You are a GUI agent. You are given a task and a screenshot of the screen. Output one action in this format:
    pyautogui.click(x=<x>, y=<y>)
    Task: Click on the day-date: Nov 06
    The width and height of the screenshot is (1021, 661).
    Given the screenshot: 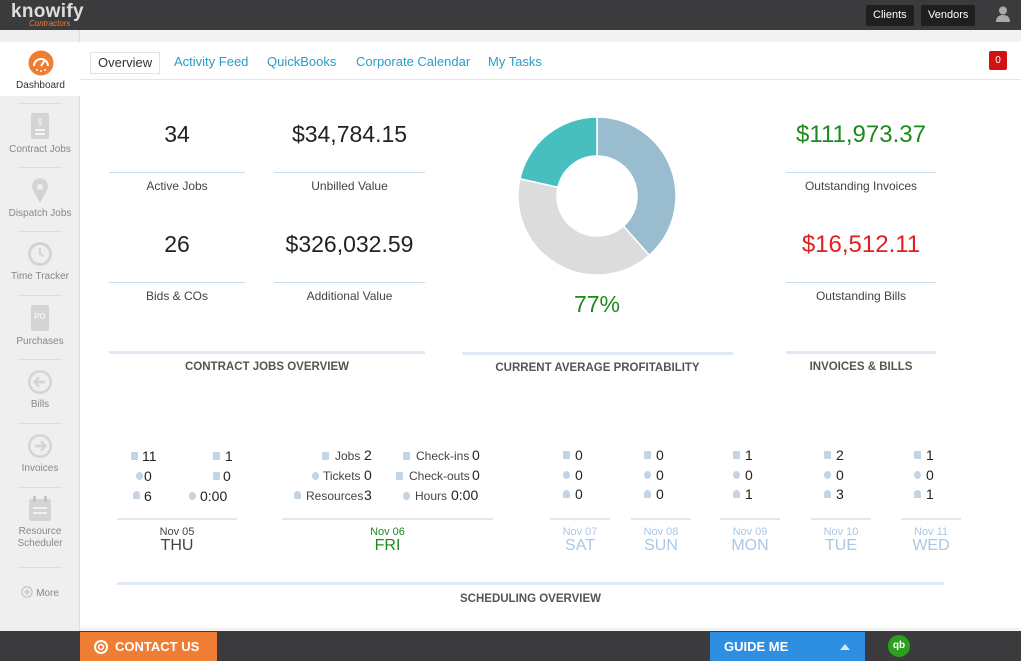 What is the action you would take?
    pyautogui.click(x=387, y=532)
    